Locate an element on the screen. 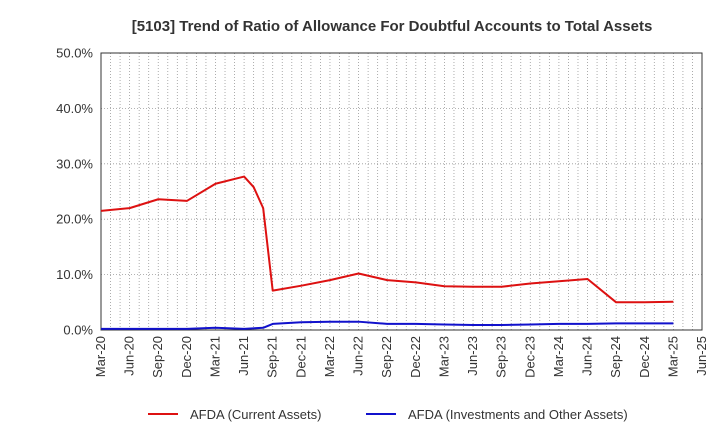  y-tick-label: 20.0% is located at coordinates (74, 219).